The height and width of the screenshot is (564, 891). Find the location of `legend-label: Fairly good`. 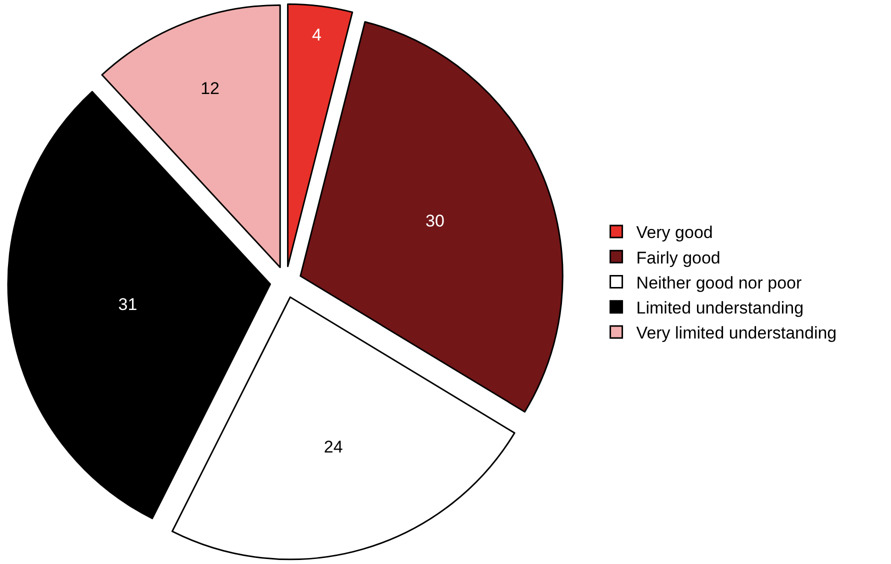

legend-label: Fairly good is located at coordinates (678, 258).